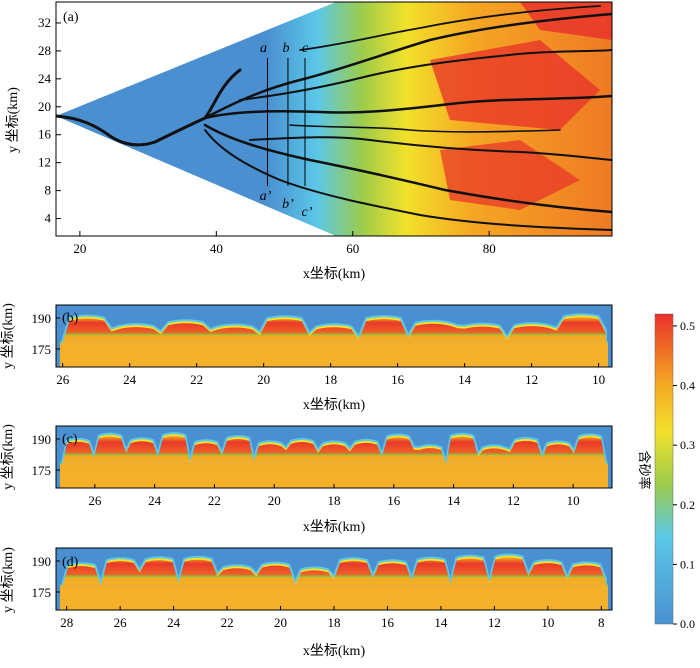  Describe the element at coordinates (284, 243) in the screenshot. I see `x-ticks: 20 40 60 80` at that location.